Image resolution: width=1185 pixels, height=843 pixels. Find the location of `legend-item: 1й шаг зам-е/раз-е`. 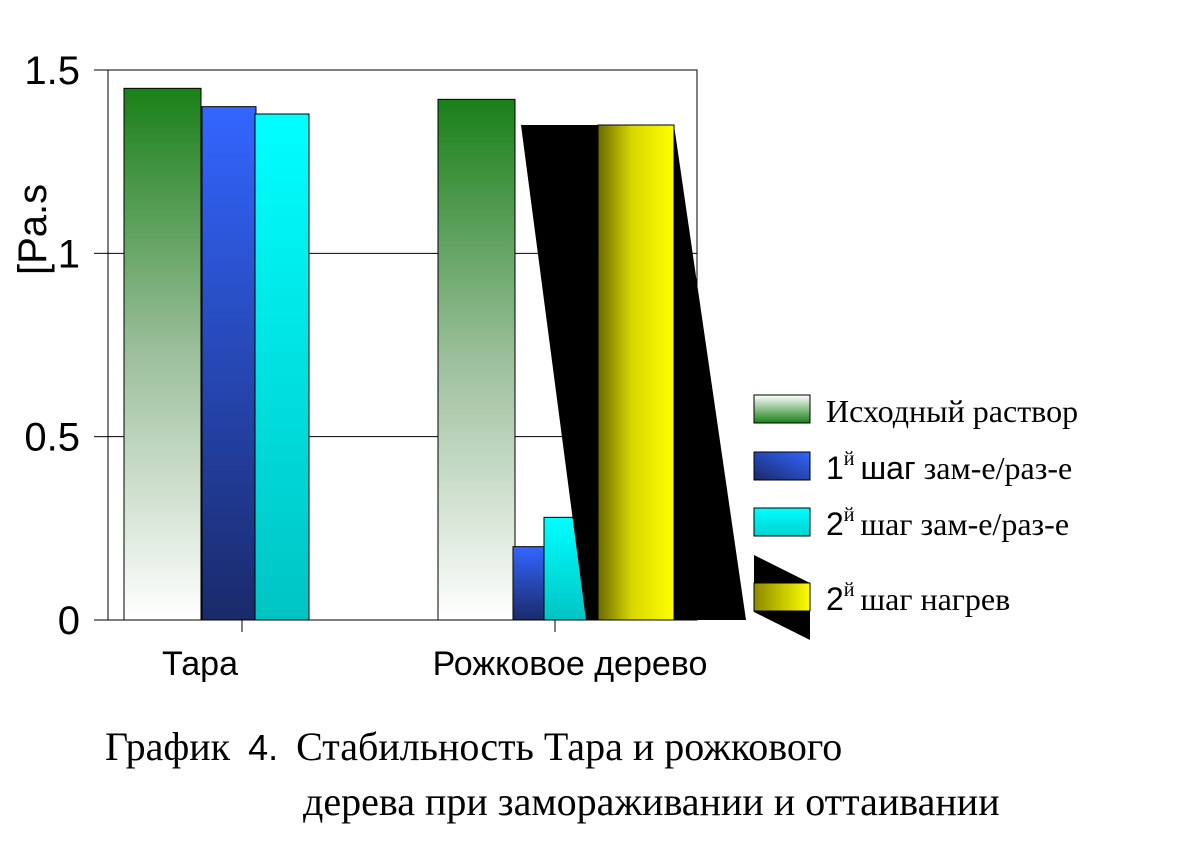

legend-item: 1й шаг зам-е/раз-е is located at coordinates (912, 467).